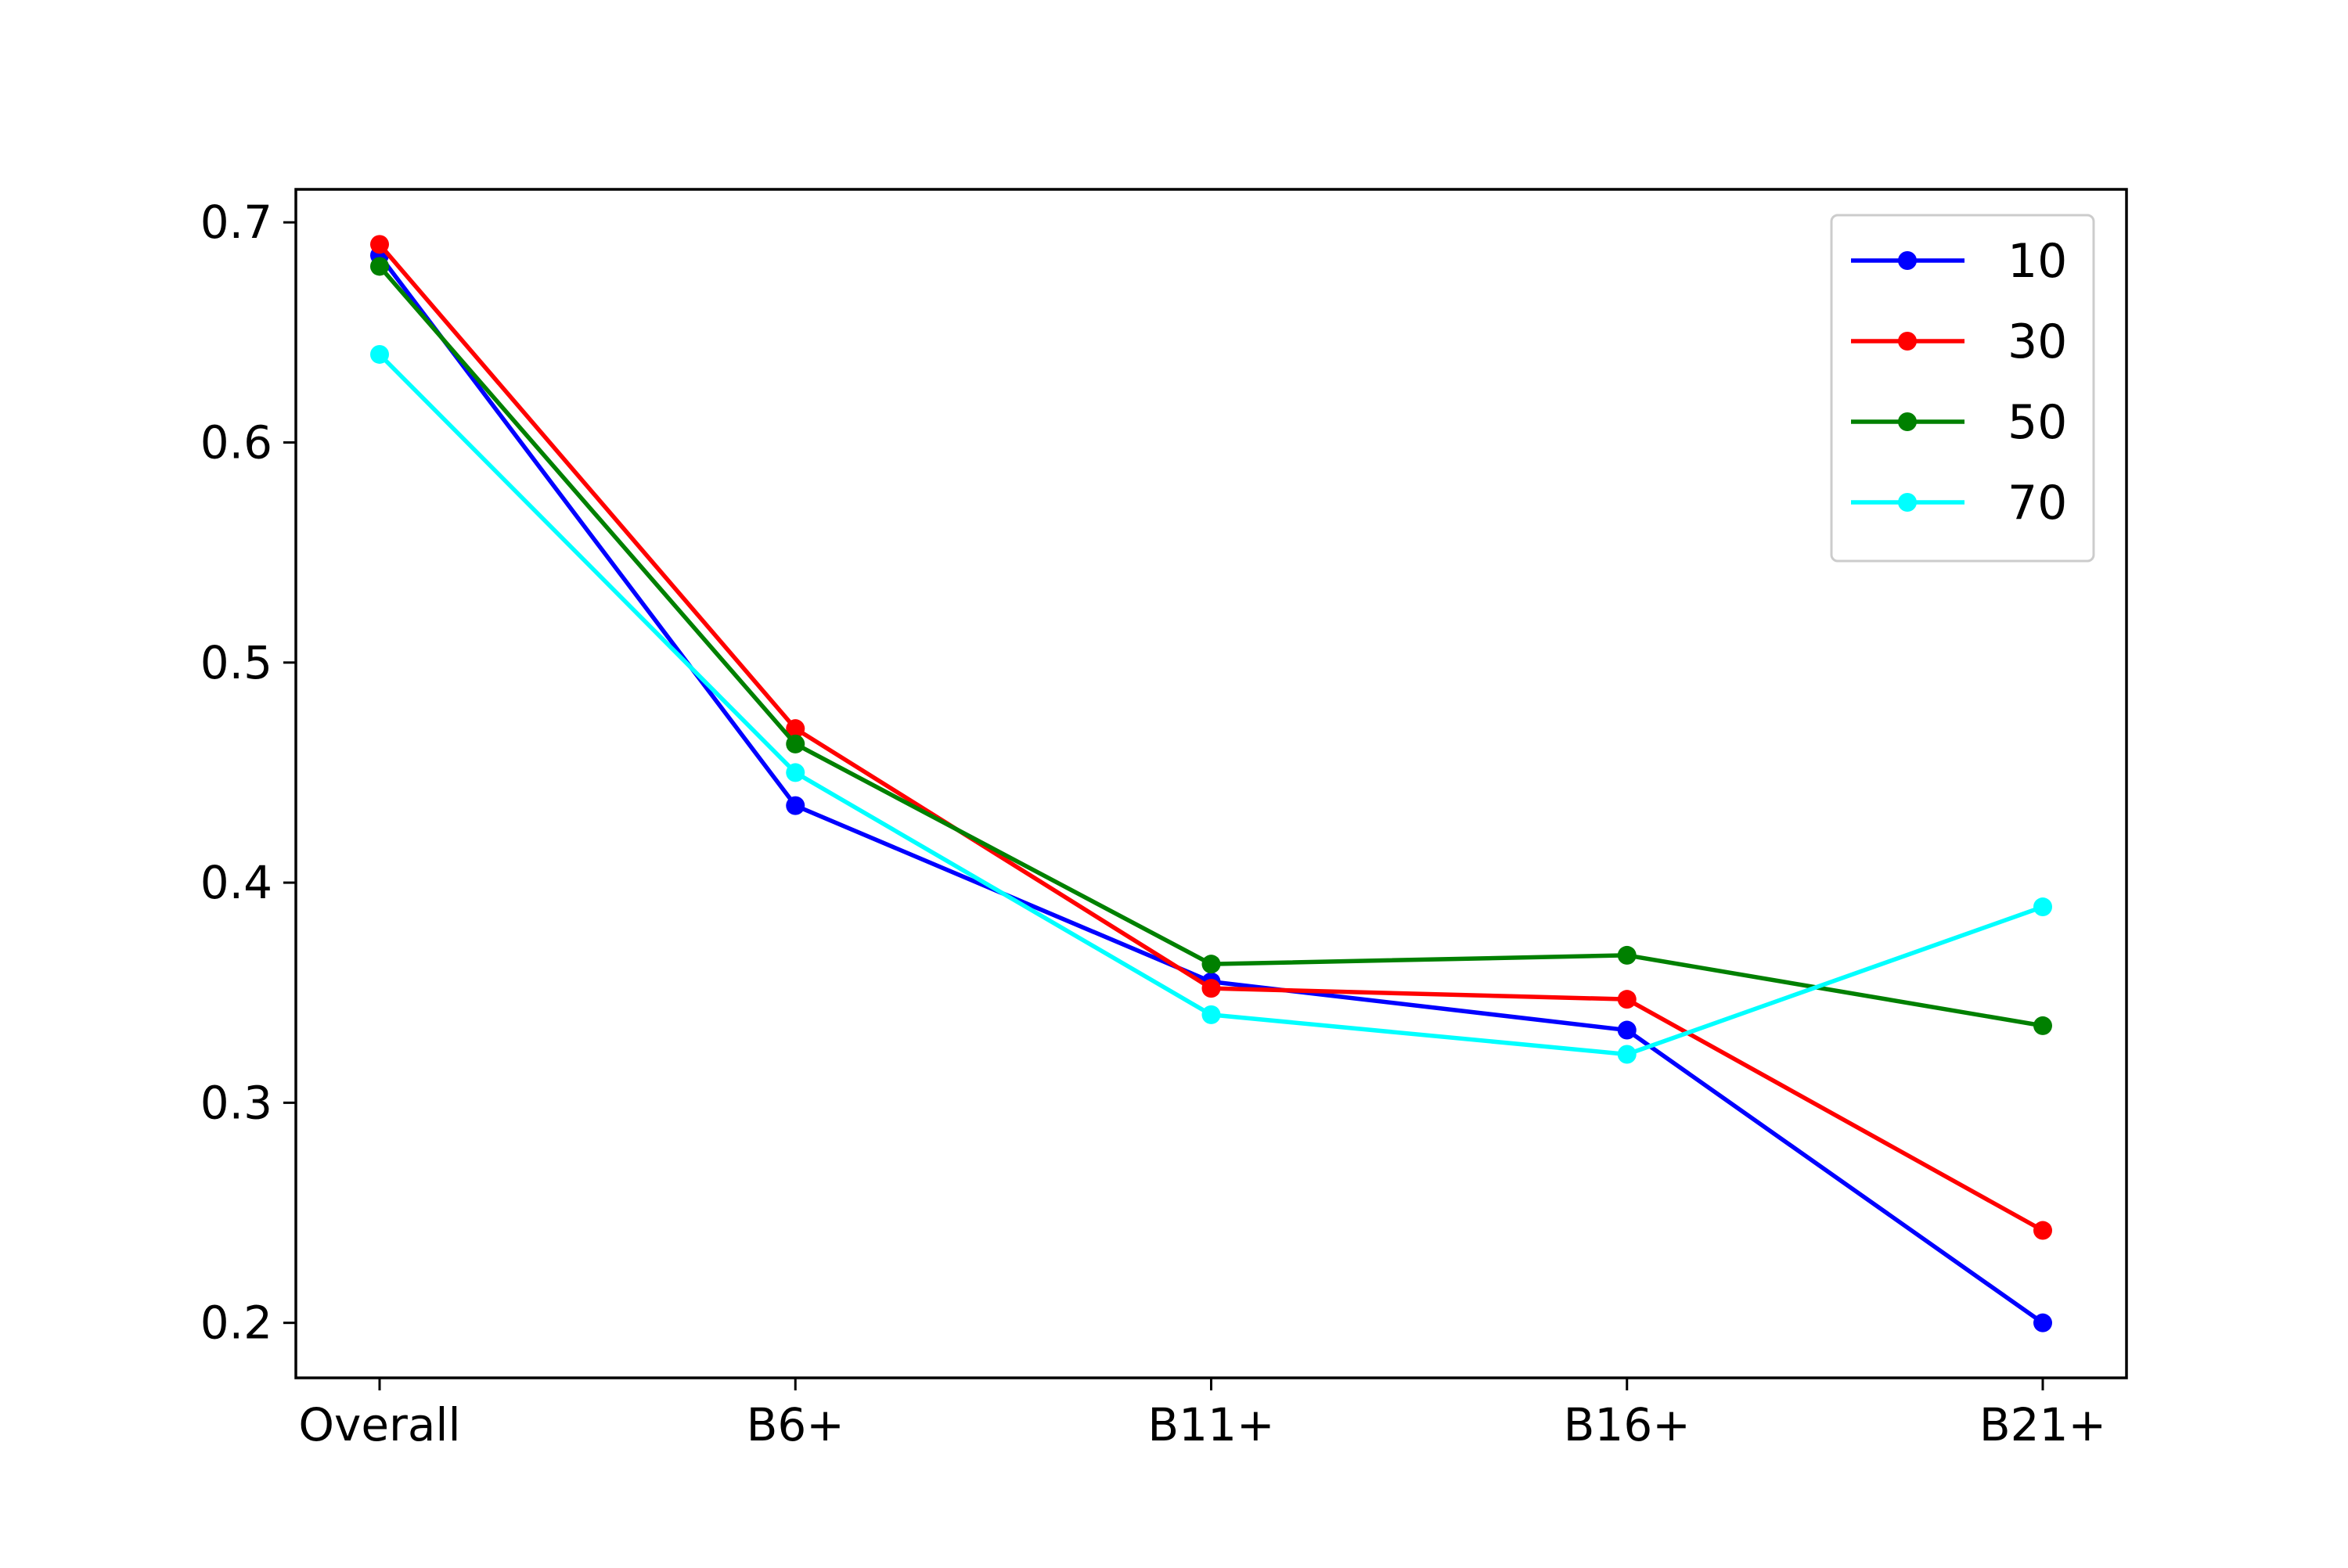  I want to click on x-tick-label: B21+, so click(2042, 1425).